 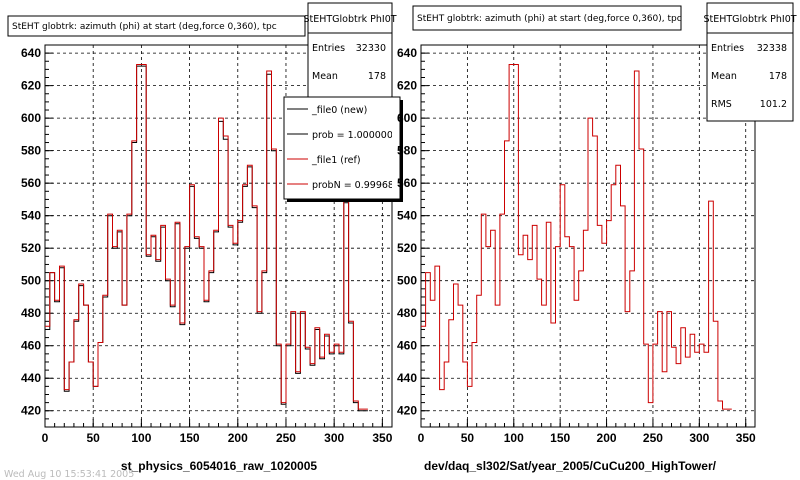 I want to click on stats-value: 32338, so click(x=772, y=48).